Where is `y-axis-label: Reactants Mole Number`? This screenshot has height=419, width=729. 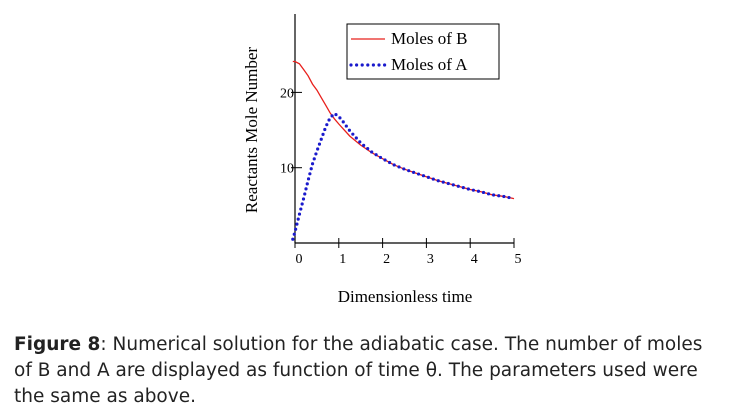
y-axis-label: Reactants Mole Number is located at coordinates (251, 130).